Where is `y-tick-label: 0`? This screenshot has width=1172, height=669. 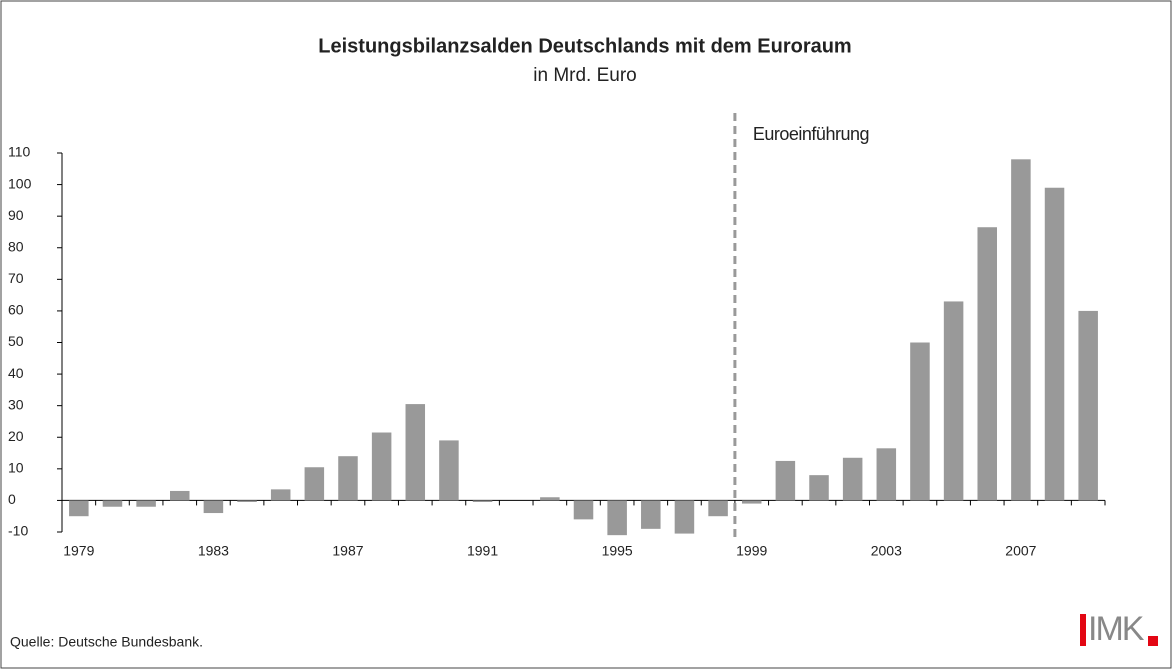
y-tick-label: 0 is located at coordinates (12, 499).